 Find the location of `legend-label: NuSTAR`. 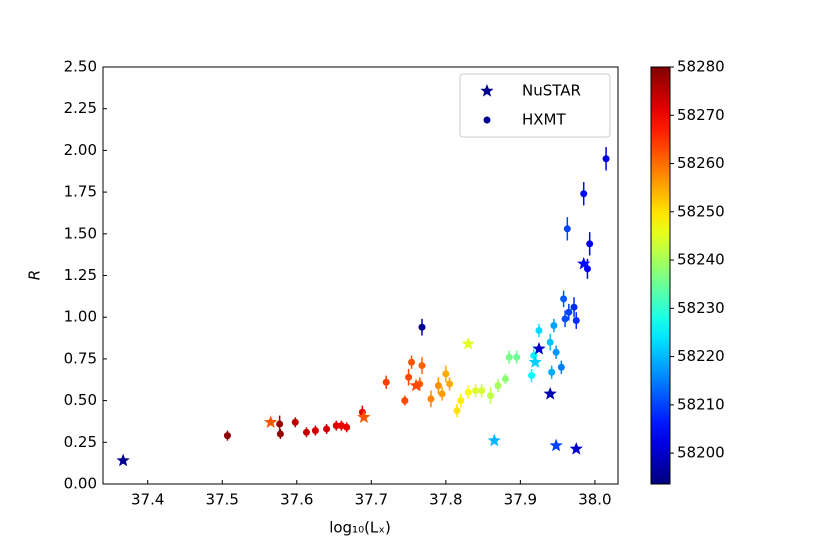

legend-label: NuSTAR is located at coordinates (551, 91).